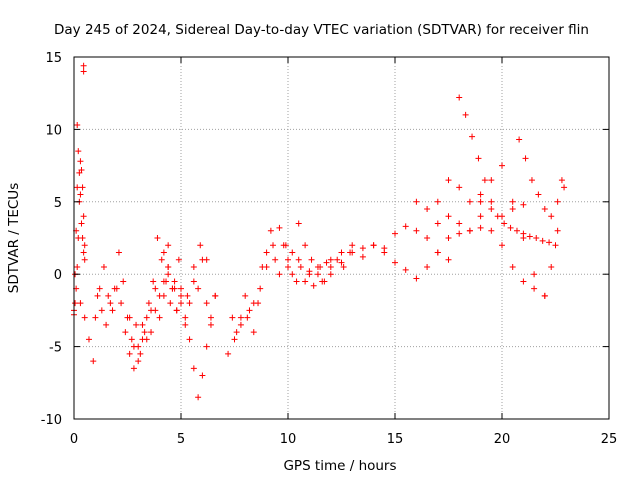 This screenshot has height=480, width=640. Describe the element at coordinates (80, 95) in the screenshot. I see `series-outlier-high` at that location.